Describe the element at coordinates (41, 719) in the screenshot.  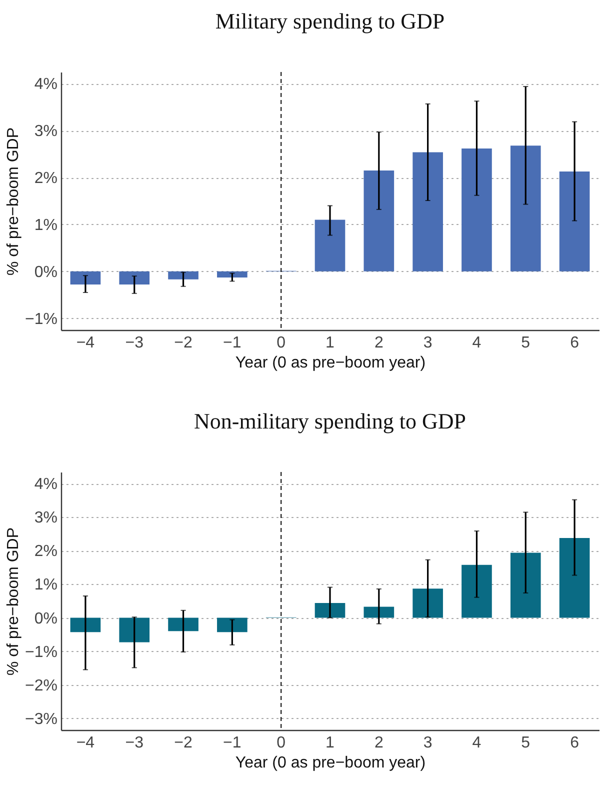
I see `y-tick-label: −3%` at that location.